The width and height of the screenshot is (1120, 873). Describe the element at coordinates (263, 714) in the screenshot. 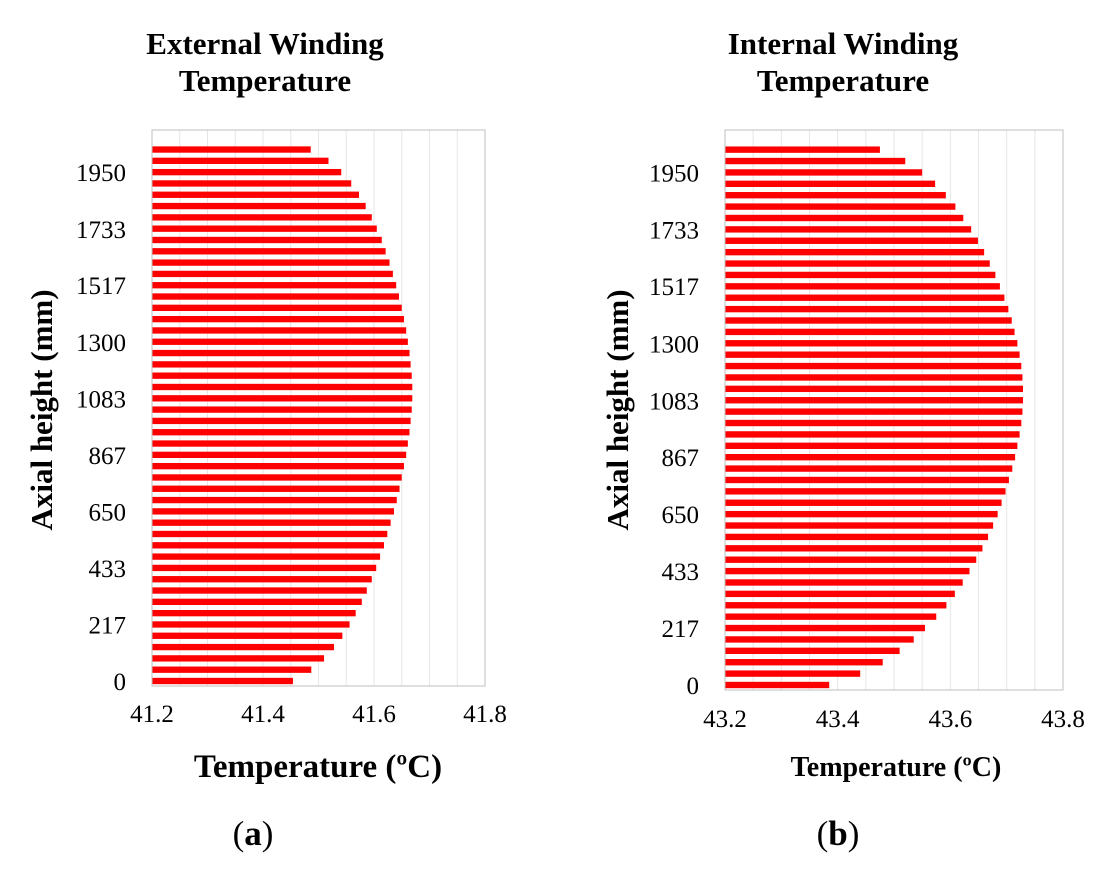

I see `chart-a-x-tick-label: 41.4` at that location.